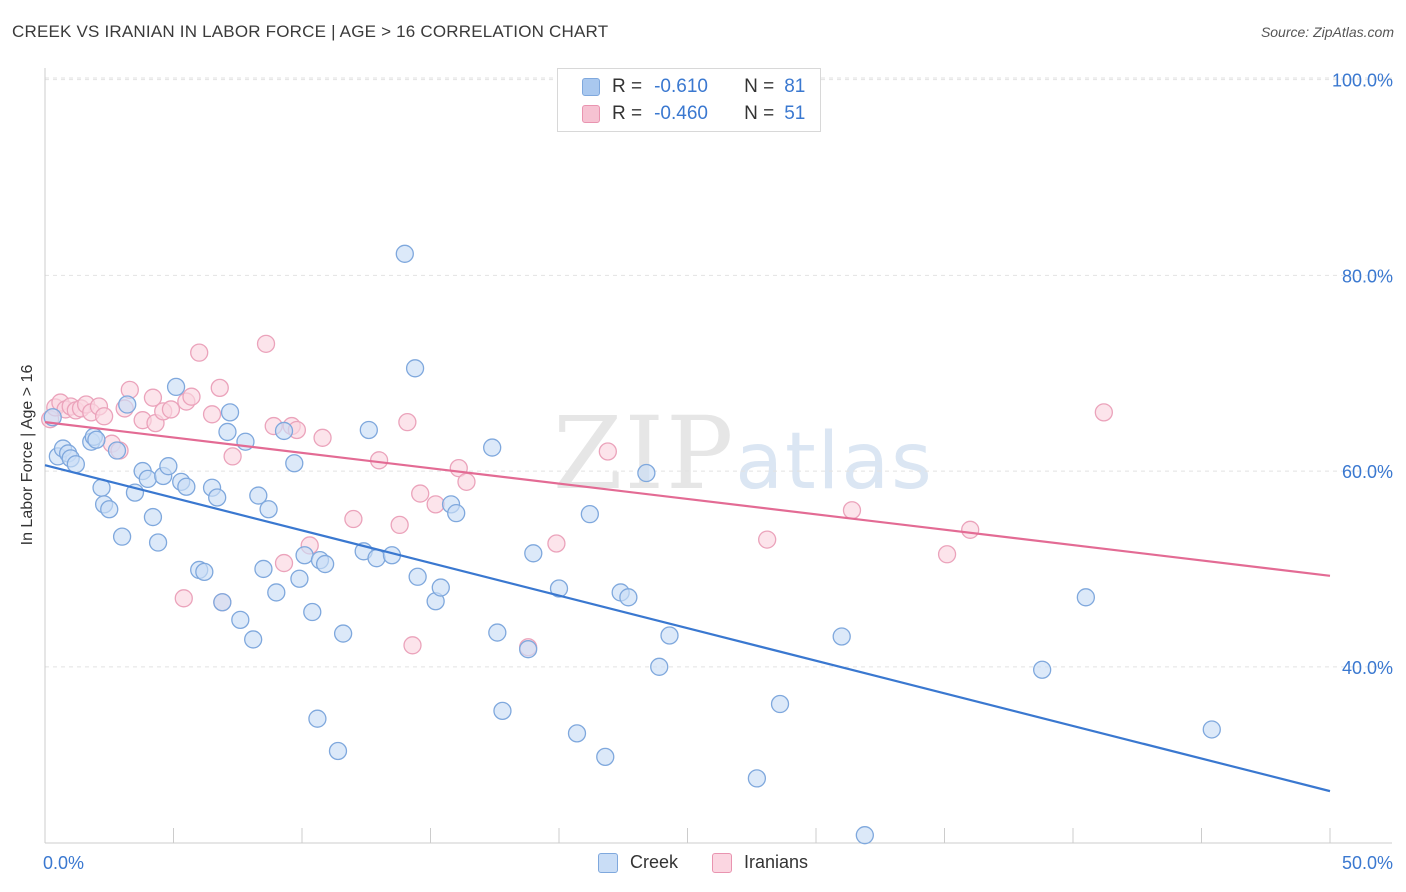 Image resolution: width=1406 pixels, height=892 pixels. What do you see at coordinates (63, 863) in the screenshot?
I see `x-tick-label: 0.0%` at bounding box center [63, 863].